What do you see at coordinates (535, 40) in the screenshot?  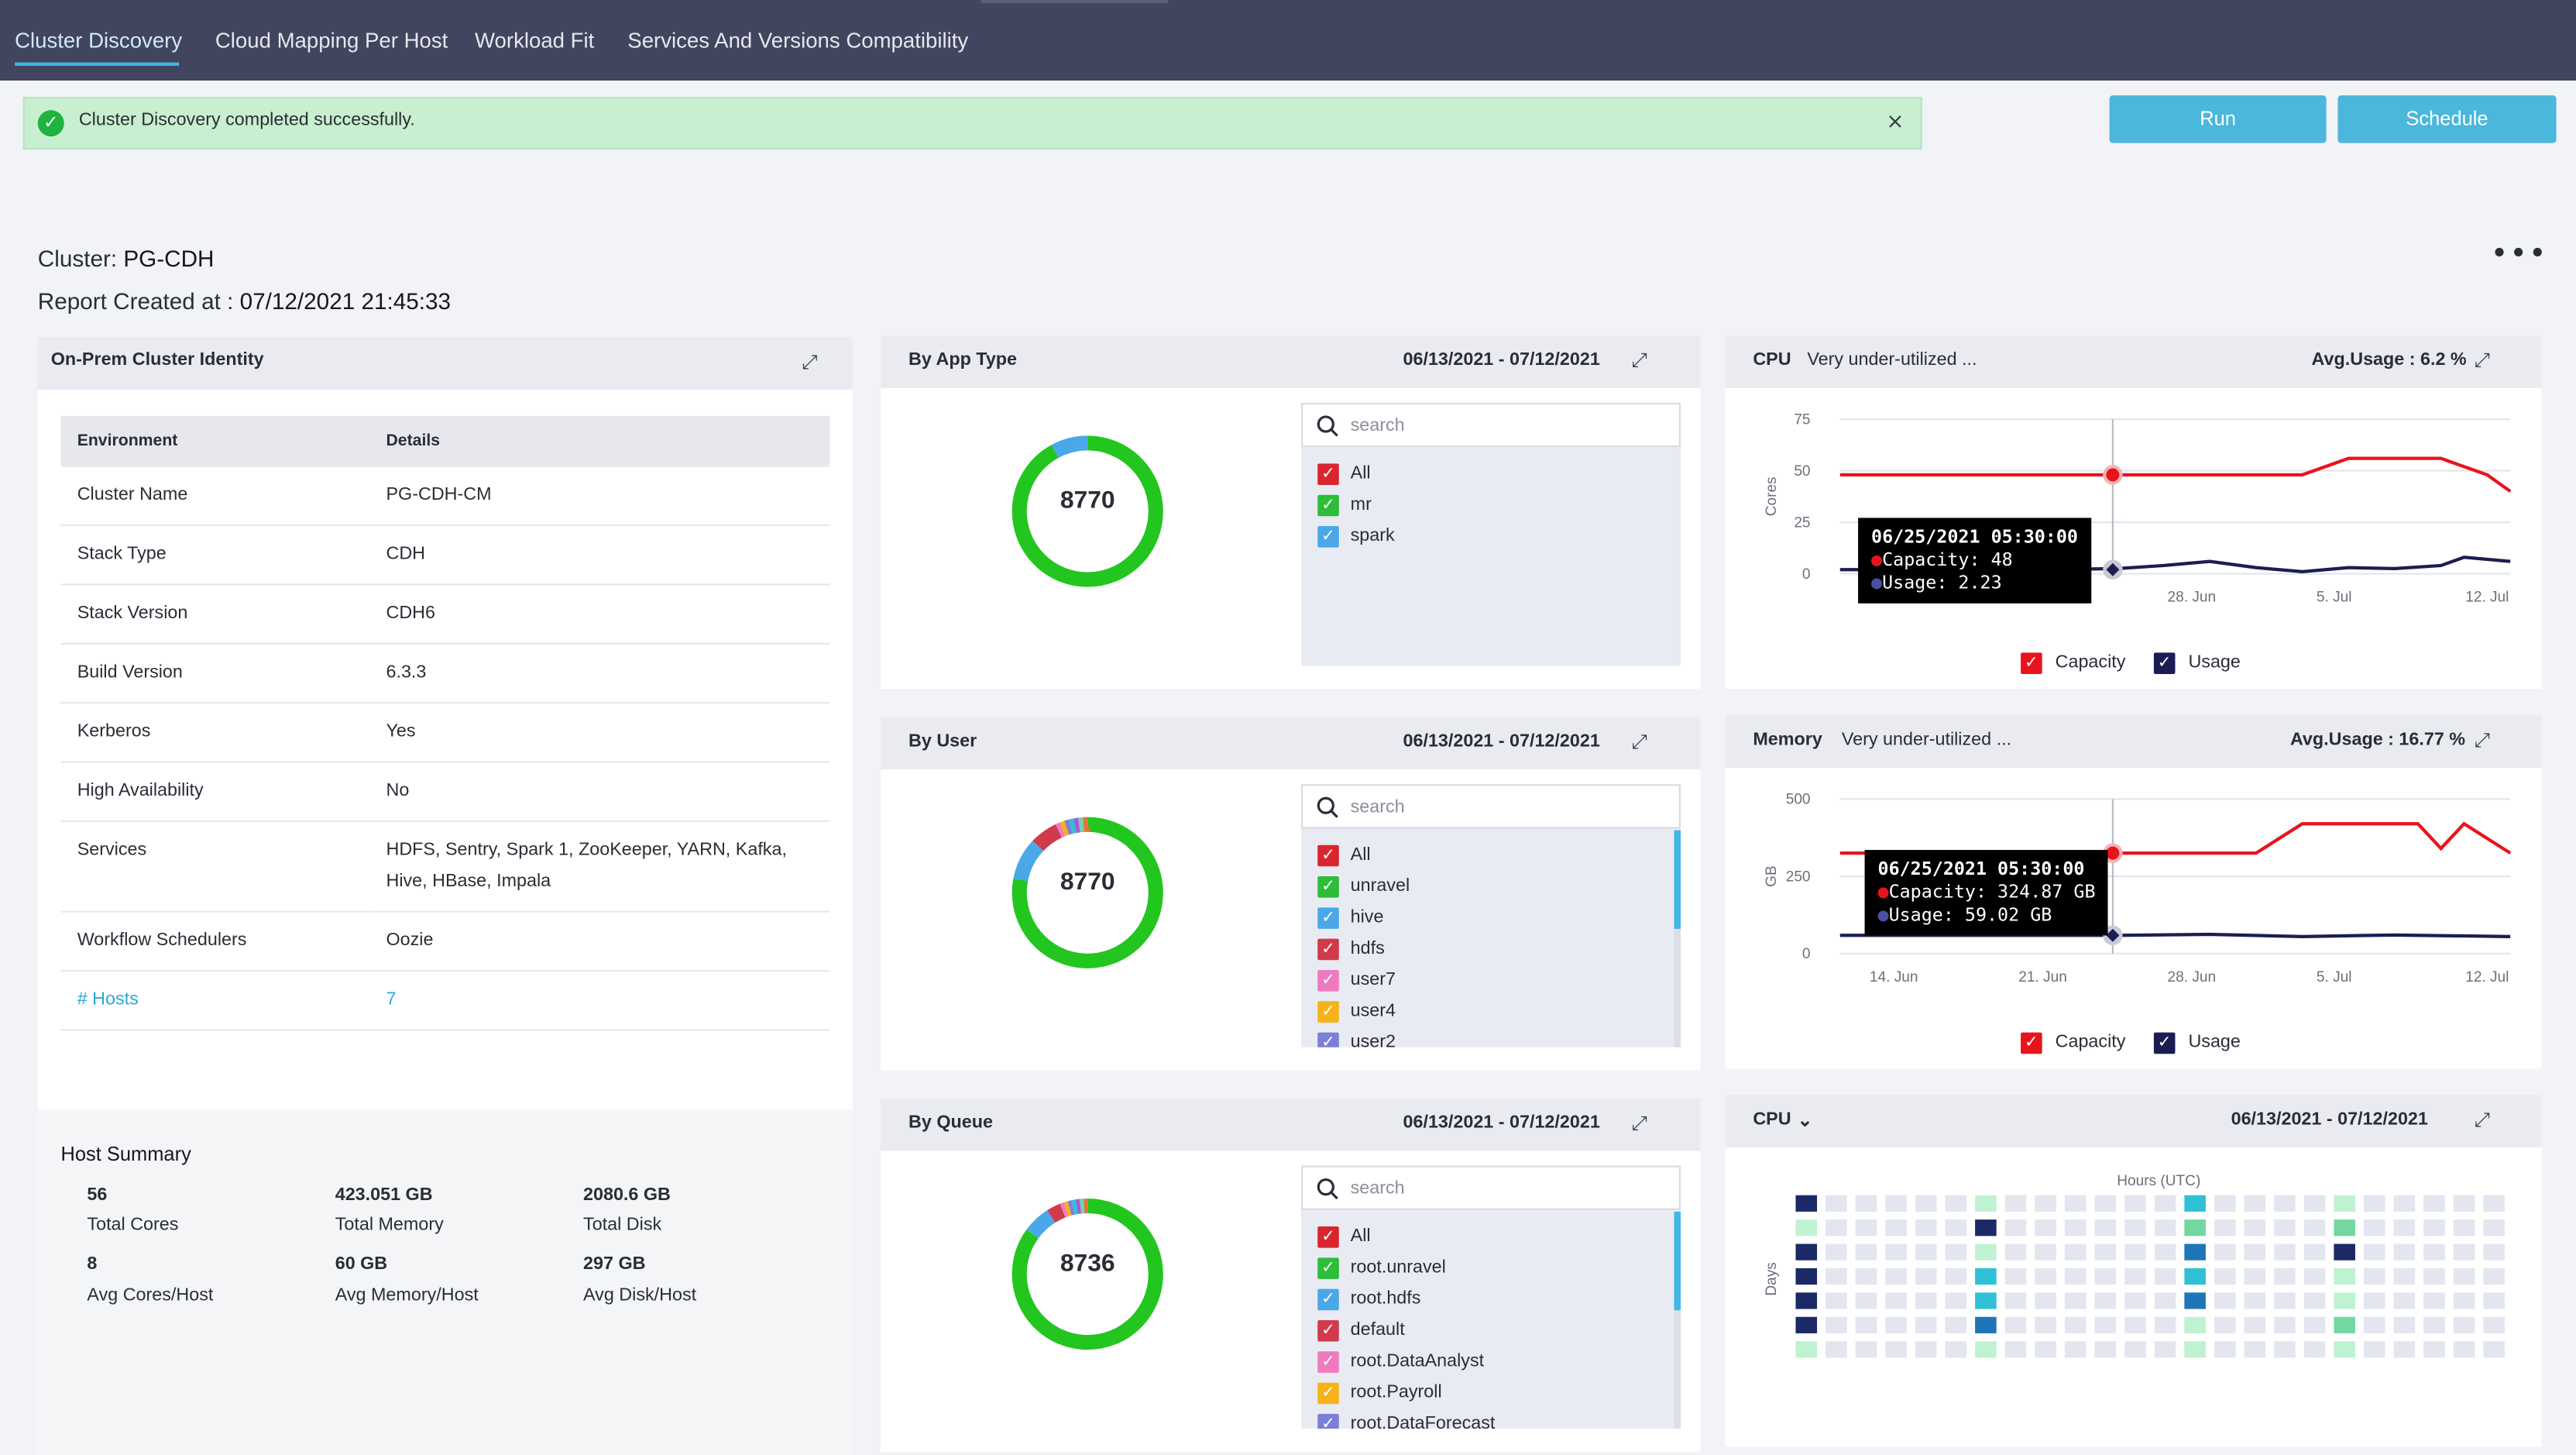 I see `tab-workload-fit: Workload Fit` at bounding box center [535, 40].